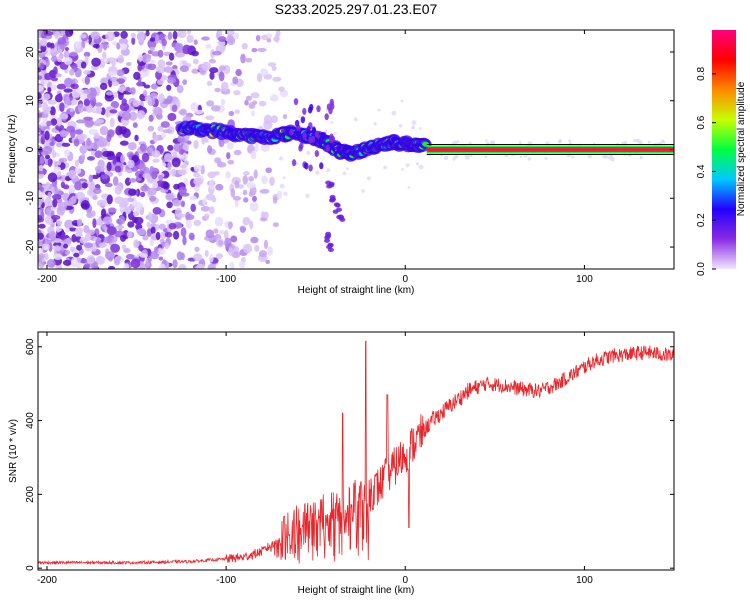 The width and height of the screenshot is (750, 605). Describe the element at coordinates (47, 279) in the screenshot. I see `spectrogram-x-tick-label: -200` at that location.